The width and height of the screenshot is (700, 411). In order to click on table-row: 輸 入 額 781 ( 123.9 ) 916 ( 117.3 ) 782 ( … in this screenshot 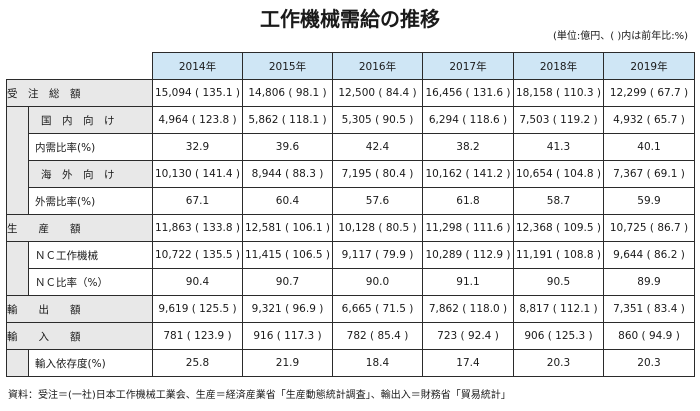, I will do `click(350, 336)`.